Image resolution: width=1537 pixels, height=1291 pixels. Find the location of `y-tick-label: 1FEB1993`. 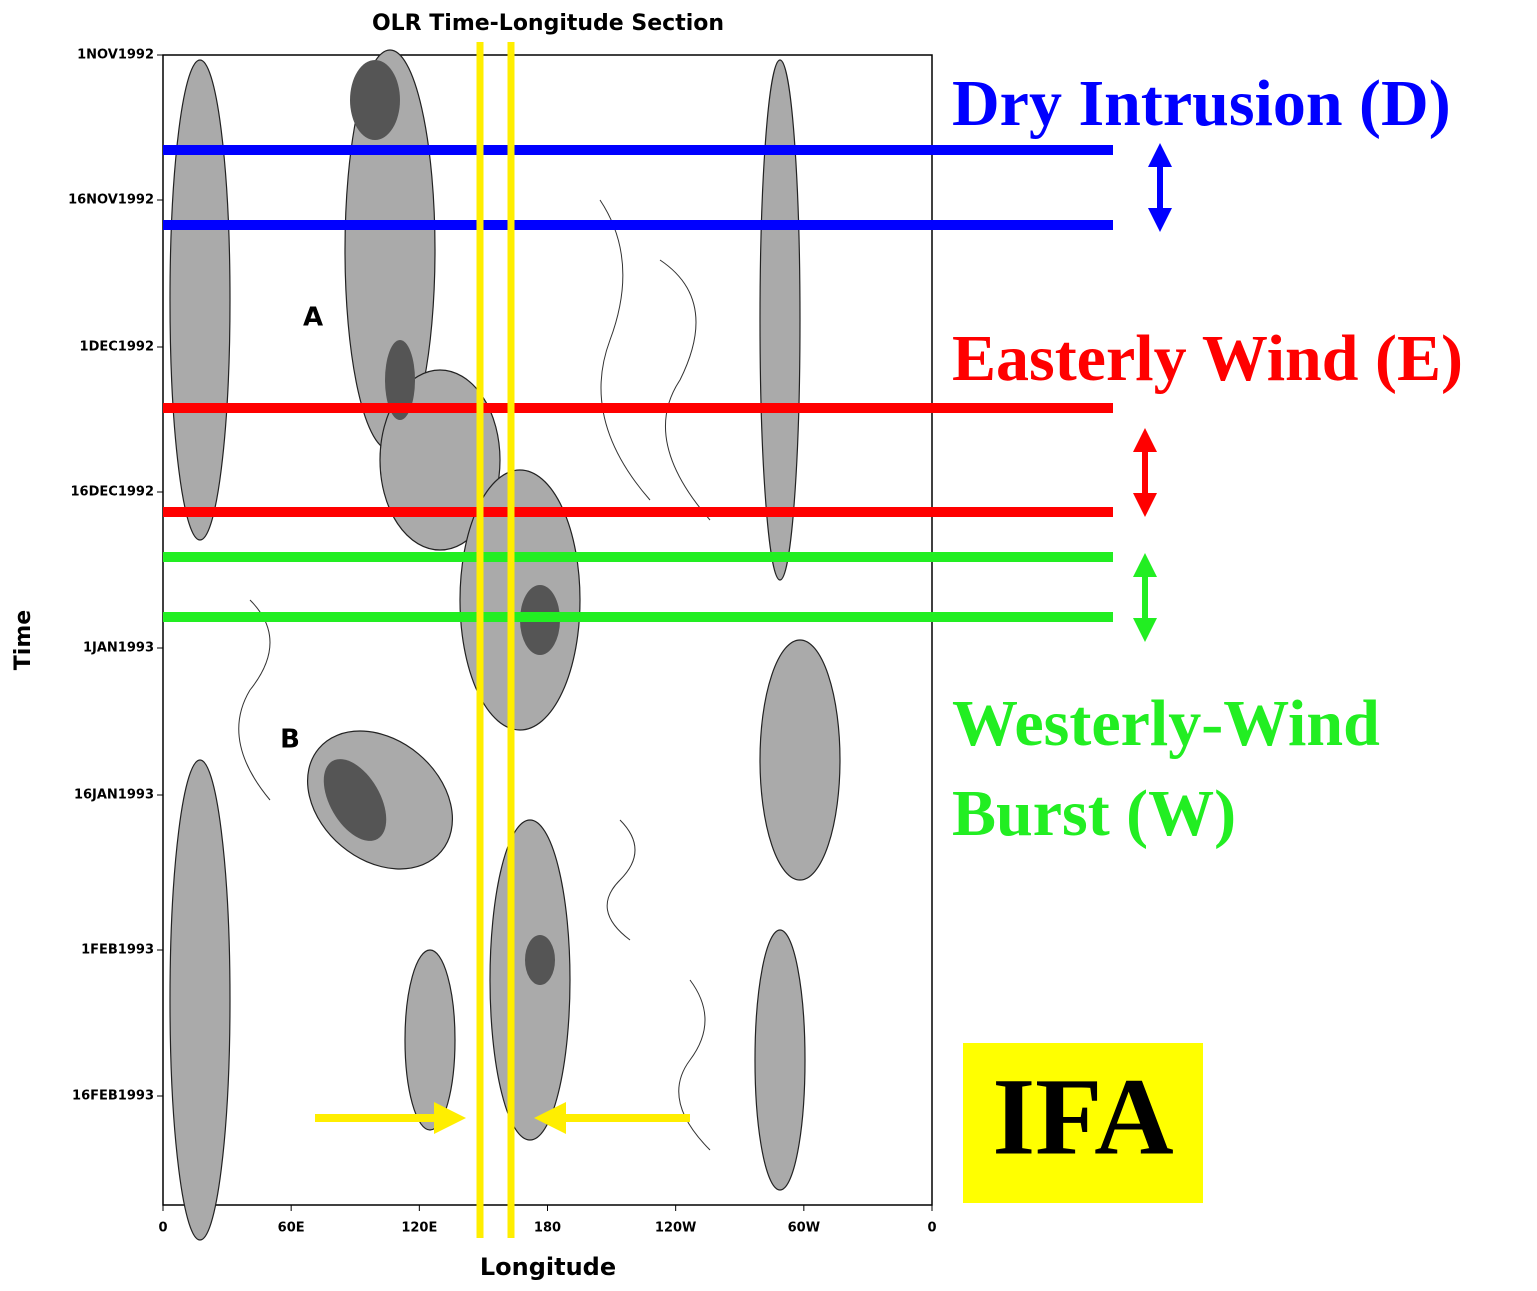

y-tick-label: 1FEB1993 is located at coordinates (117, 950).